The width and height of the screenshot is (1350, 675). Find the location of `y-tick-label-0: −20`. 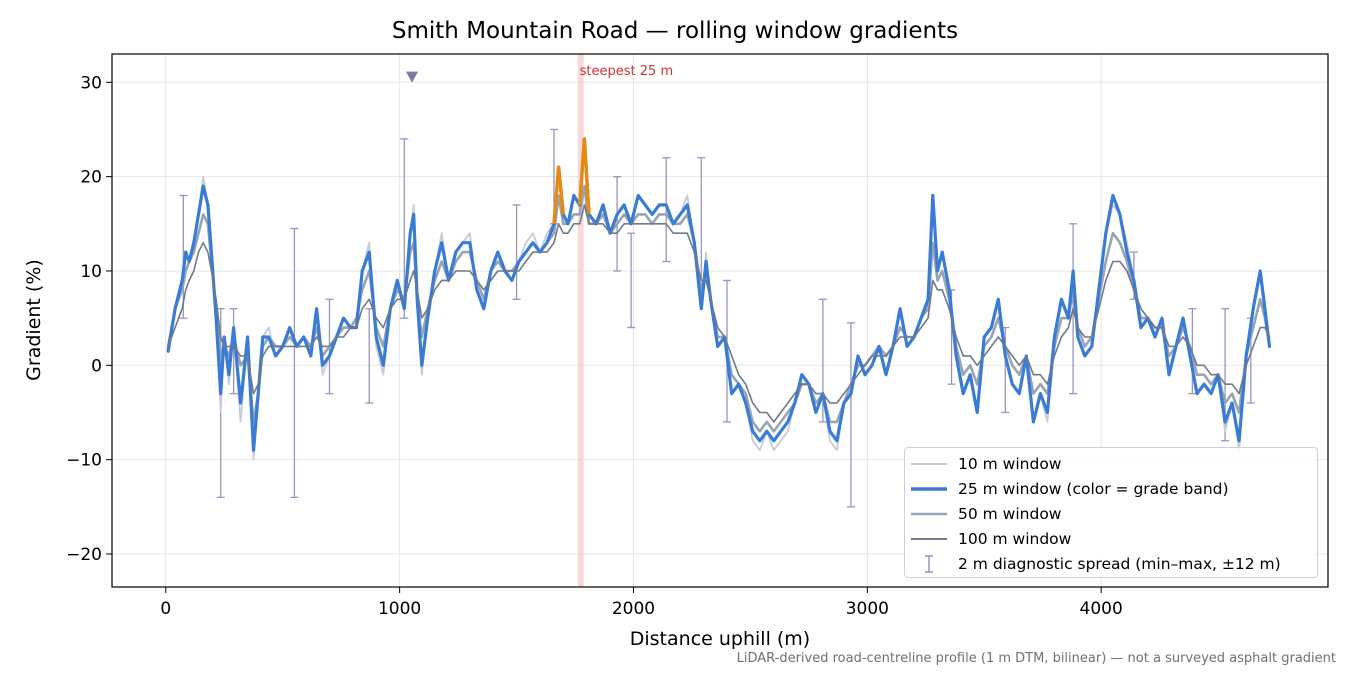

y-tick-label-0: −20 is located at coordinates (84, 555).